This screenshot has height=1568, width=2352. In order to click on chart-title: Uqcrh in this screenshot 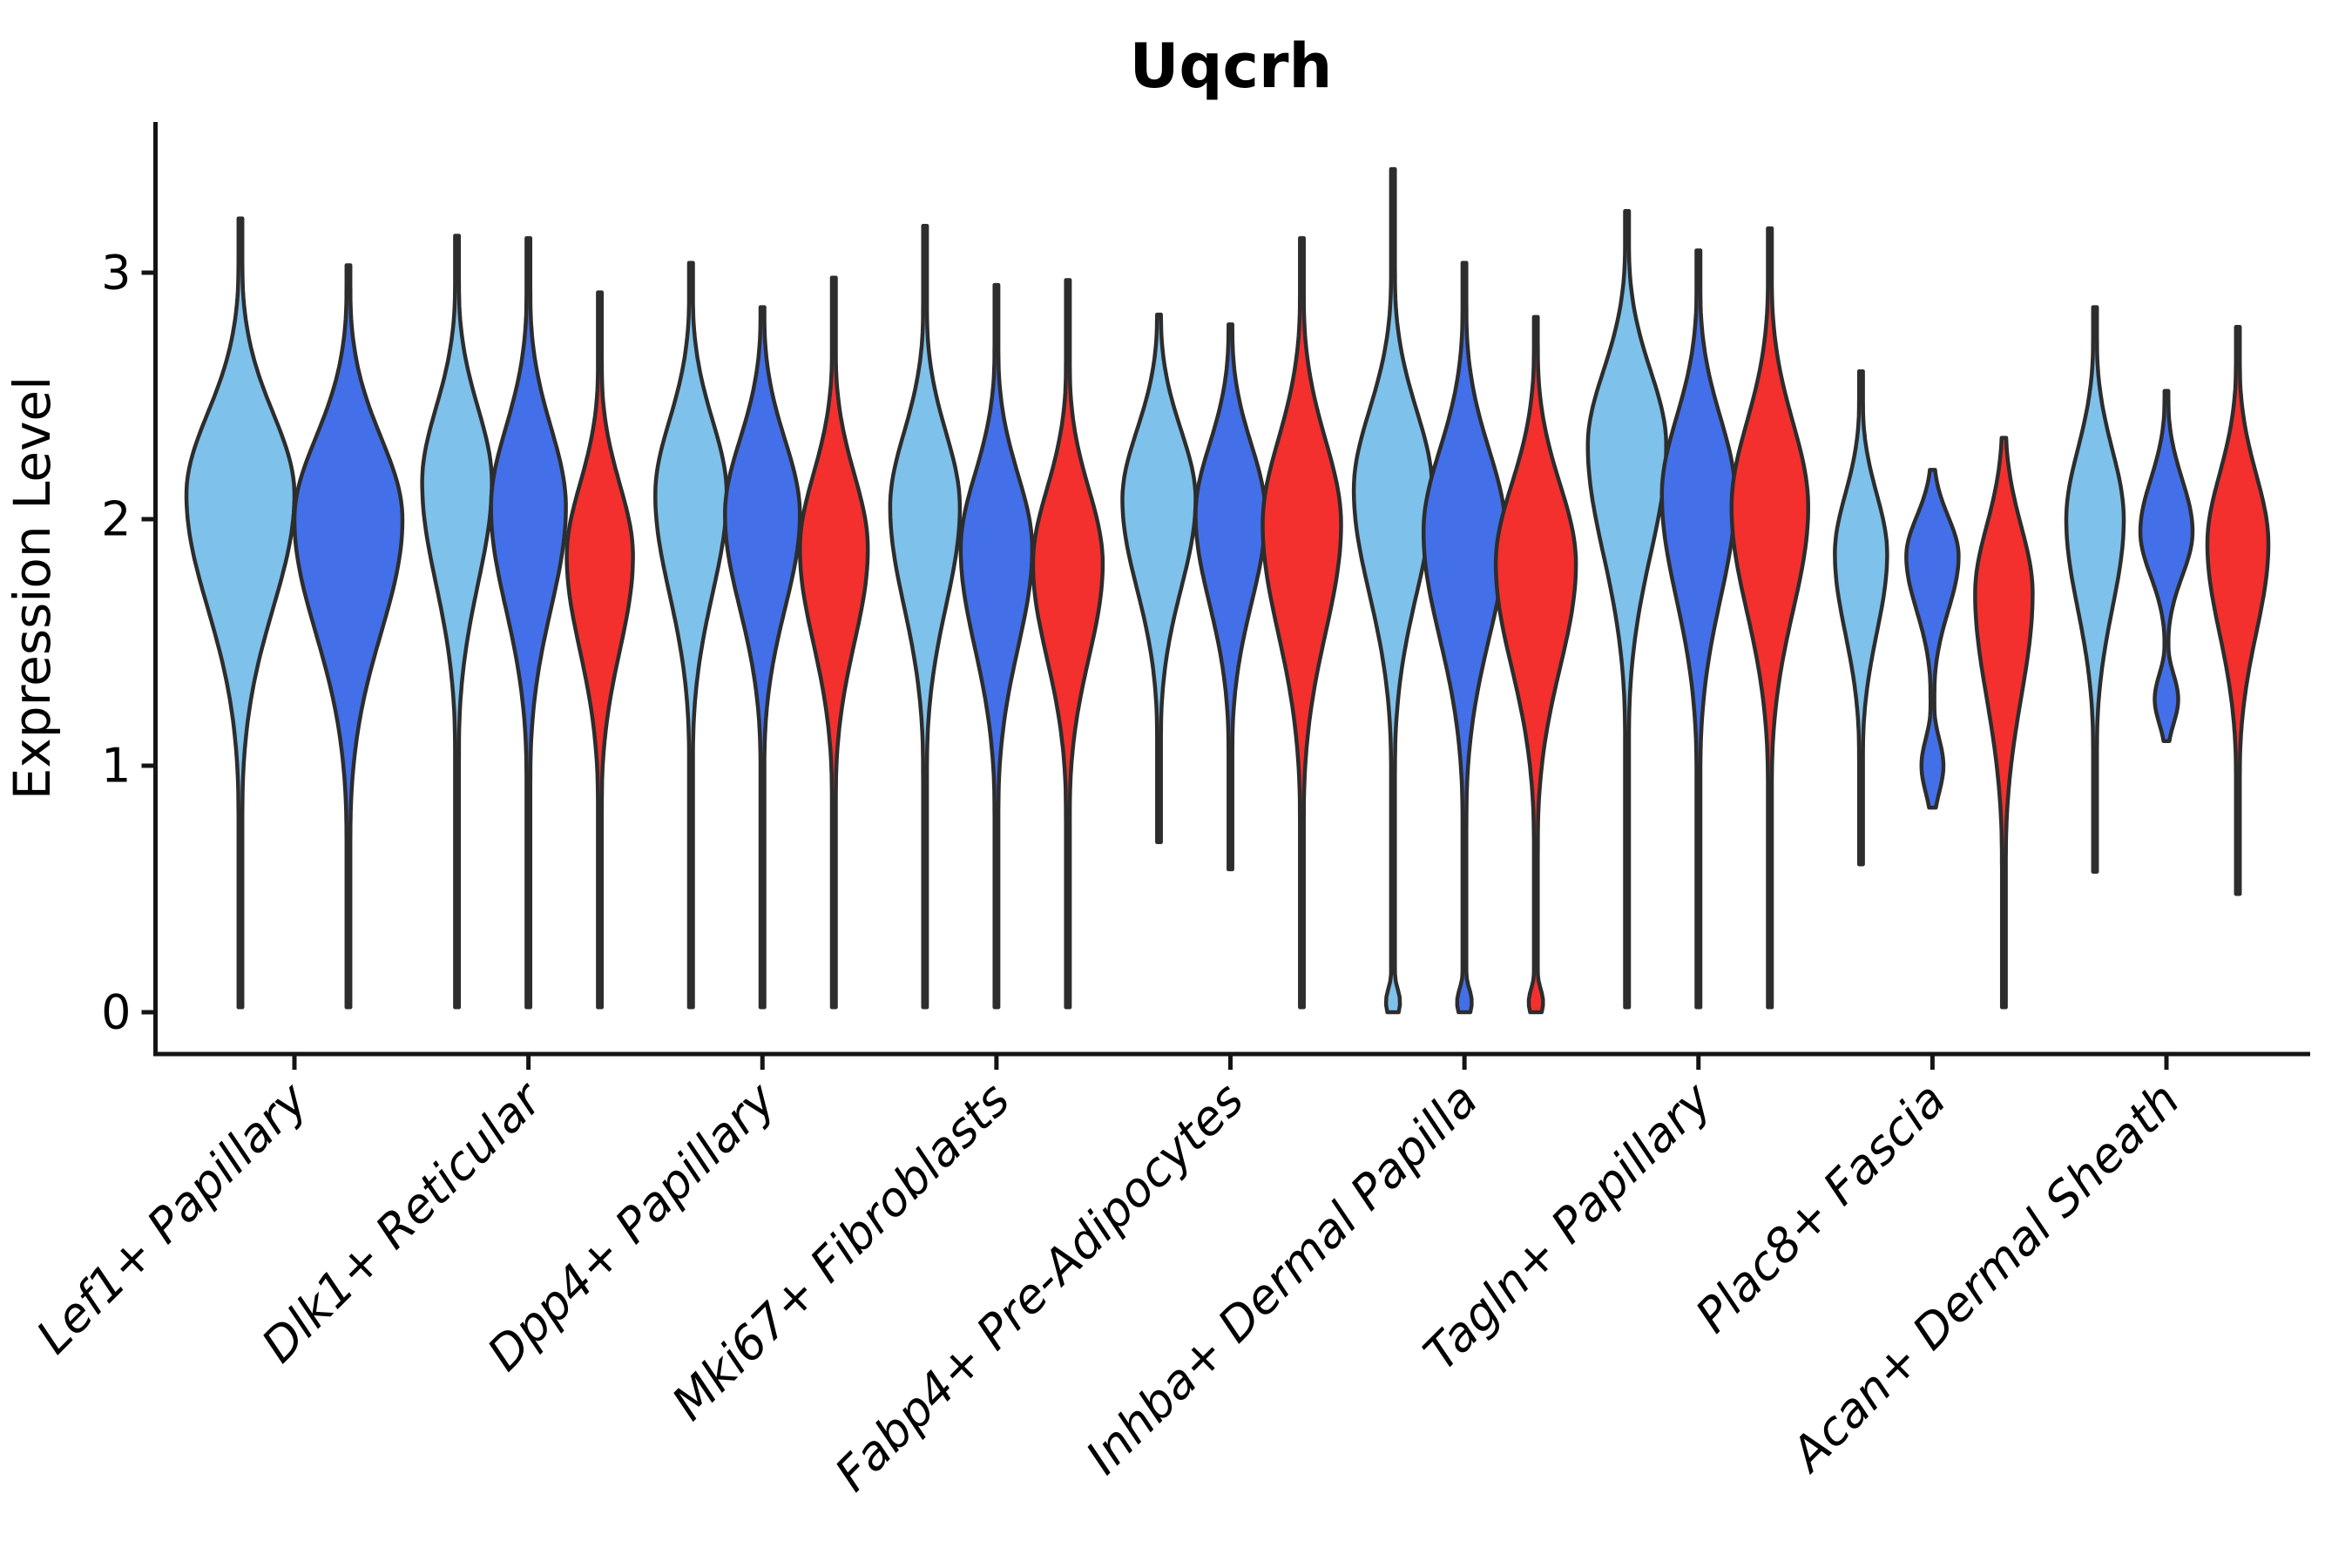, I will do `click(1231, 66)`.